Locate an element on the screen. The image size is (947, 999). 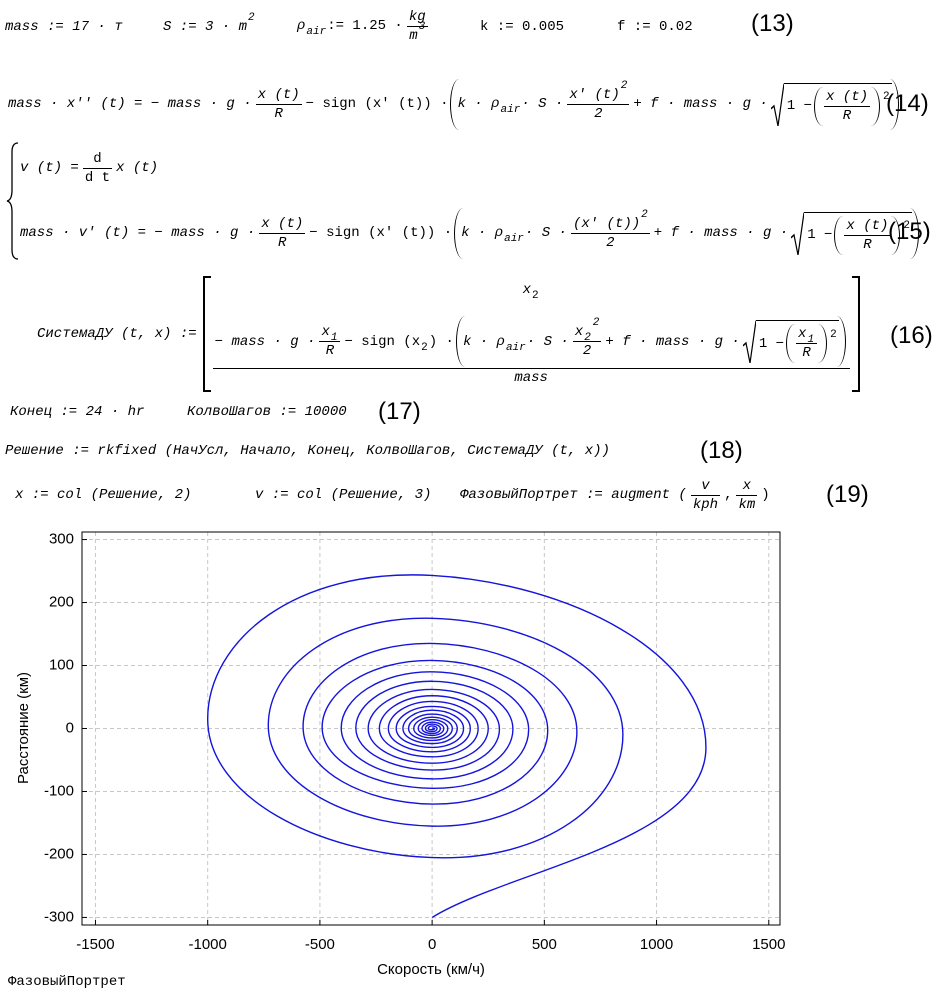
eq19-portrait: ФазовыйПортрет := augment ( v kph, x km) is located at coordinates (615, 495).